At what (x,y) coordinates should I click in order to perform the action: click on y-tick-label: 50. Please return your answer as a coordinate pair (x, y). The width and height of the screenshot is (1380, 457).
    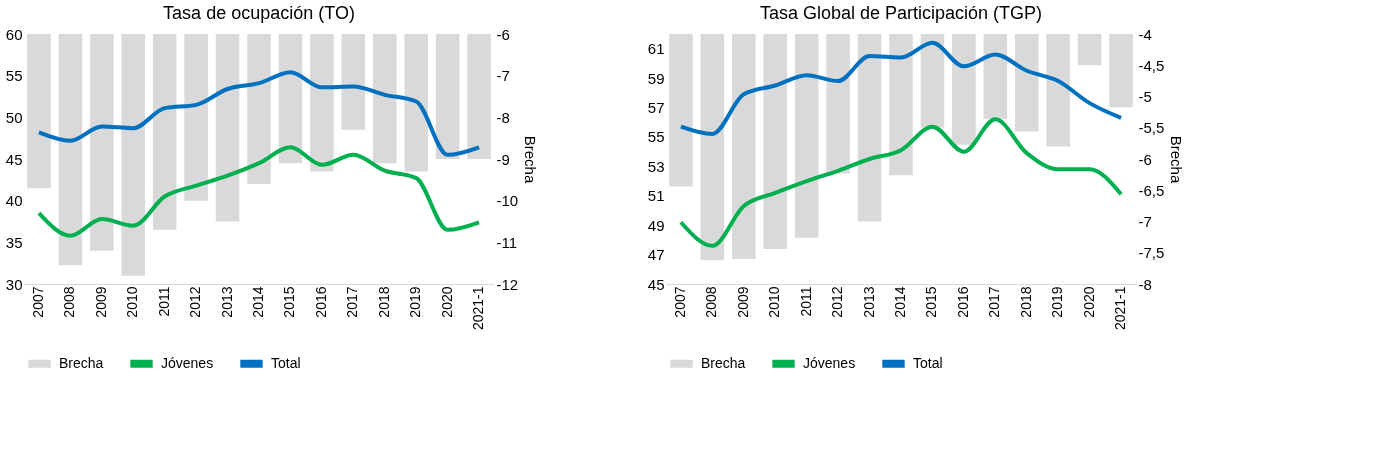
    Looking at the image, I should click on (14, 117).